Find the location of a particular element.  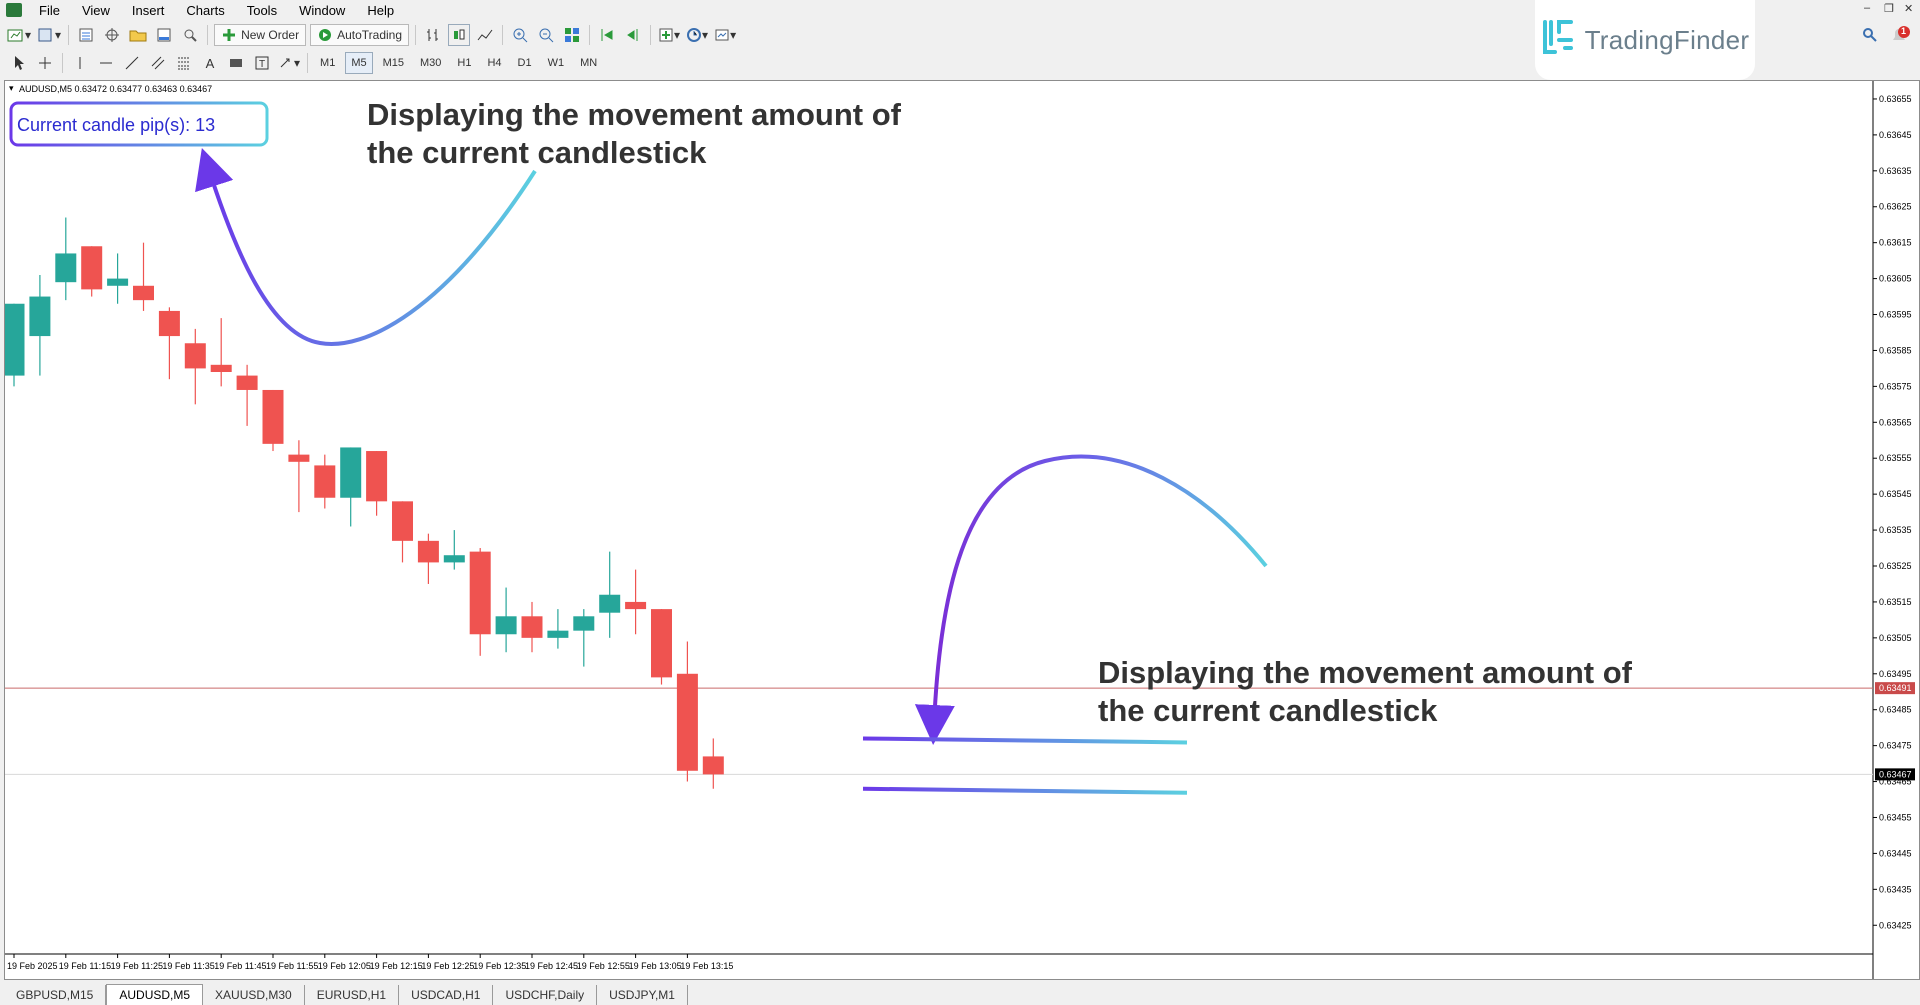

price-tick-label: 0.63645 is located at coordinates (1895, 135).